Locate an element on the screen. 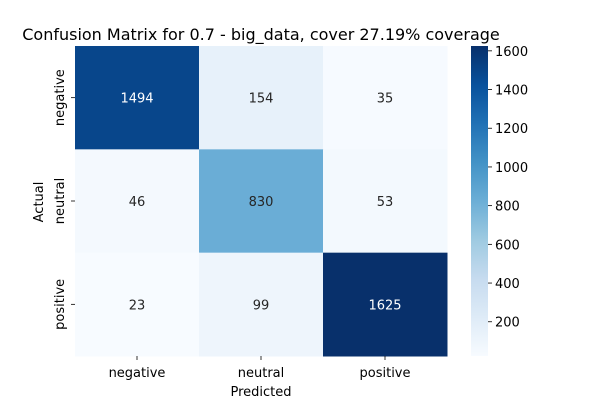 The image size is (600, 405). cell-value-label: 1625 is located at coordinates (384, 305).